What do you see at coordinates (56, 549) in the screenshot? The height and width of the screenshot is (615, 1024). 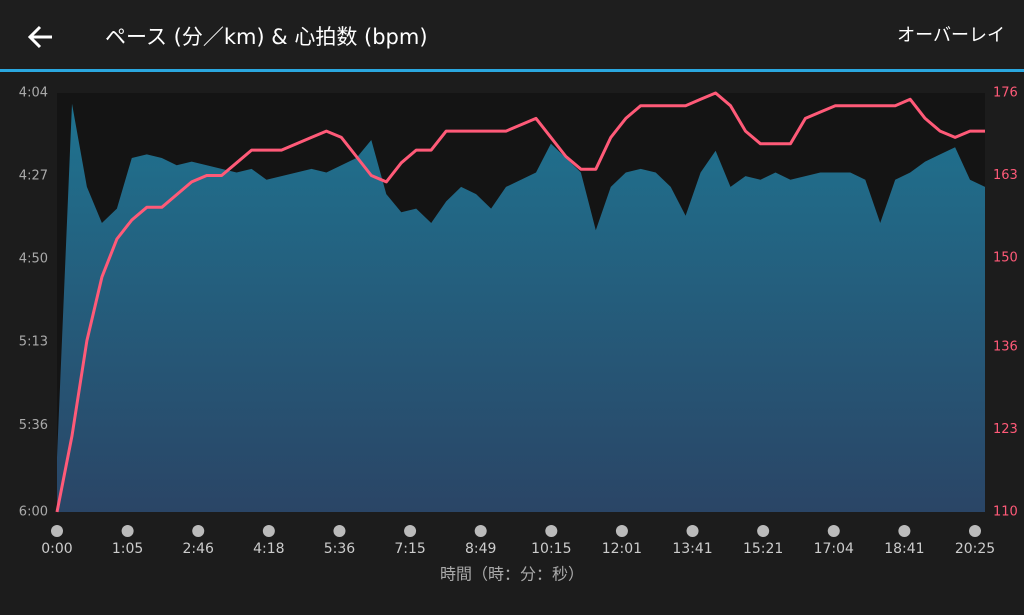 I see `x-tick-label: 0:00` at bounding box center [56, 549].